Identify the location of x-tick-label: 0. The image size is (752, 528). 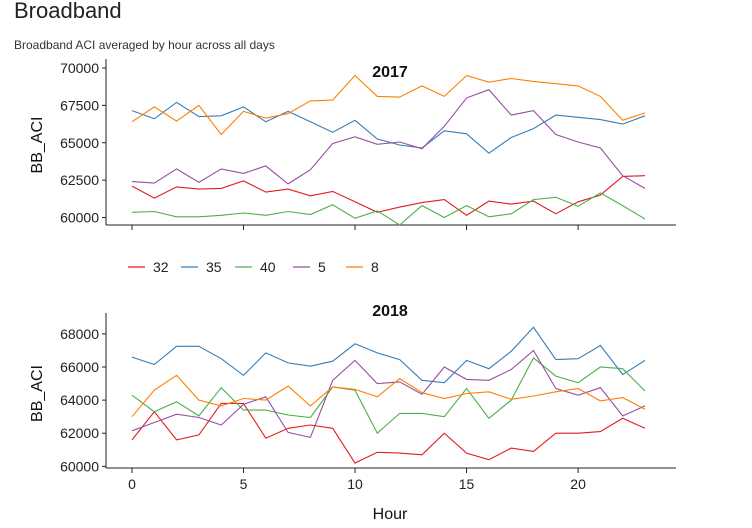
(132, 484).